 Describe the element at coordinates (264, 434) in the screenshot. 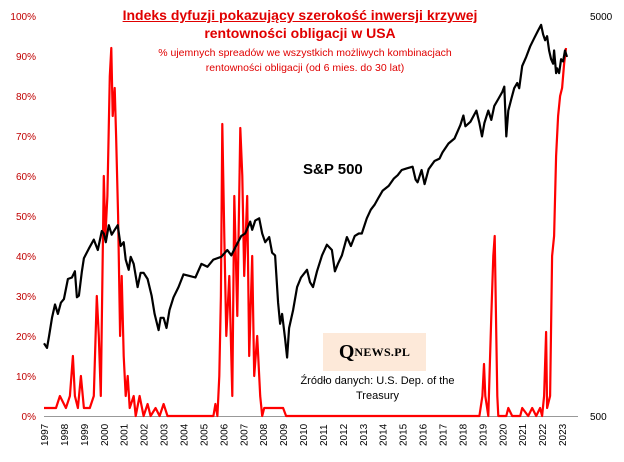

I see `x-tick-label: 2008` at that location.